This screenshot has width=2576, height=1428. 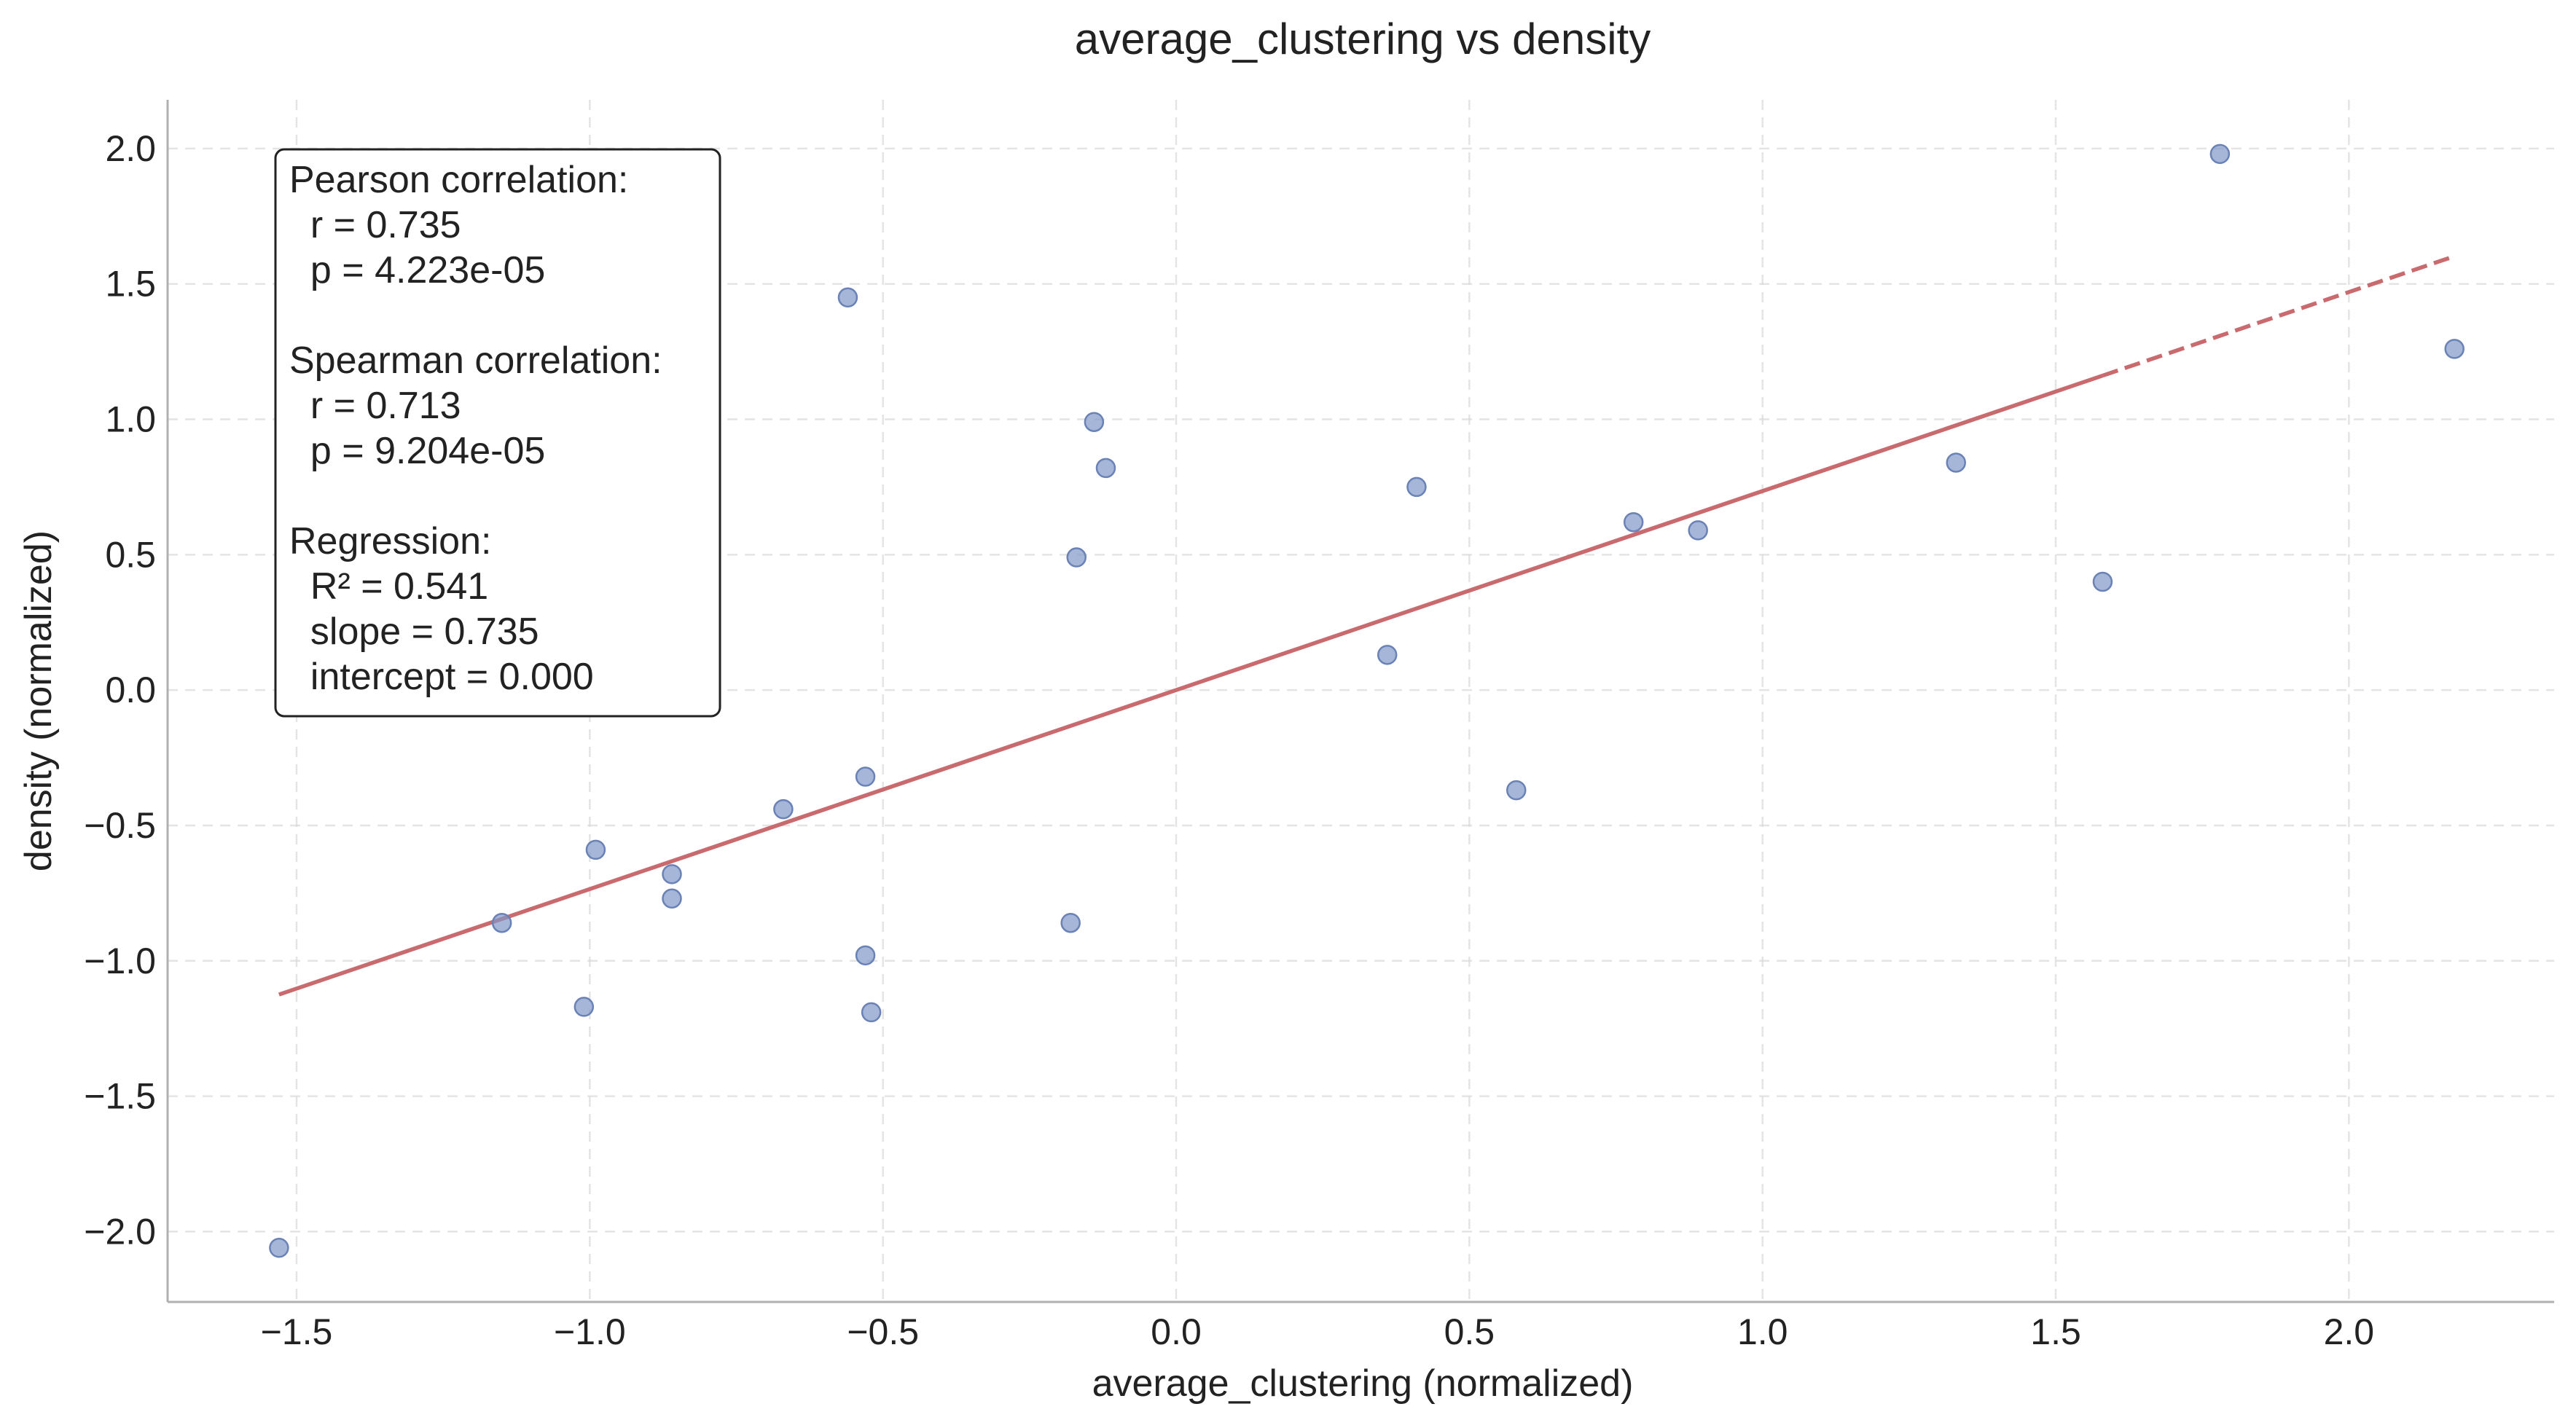 I want to click on x-tick-label: 2.0, so click(x=2349, y=1331).